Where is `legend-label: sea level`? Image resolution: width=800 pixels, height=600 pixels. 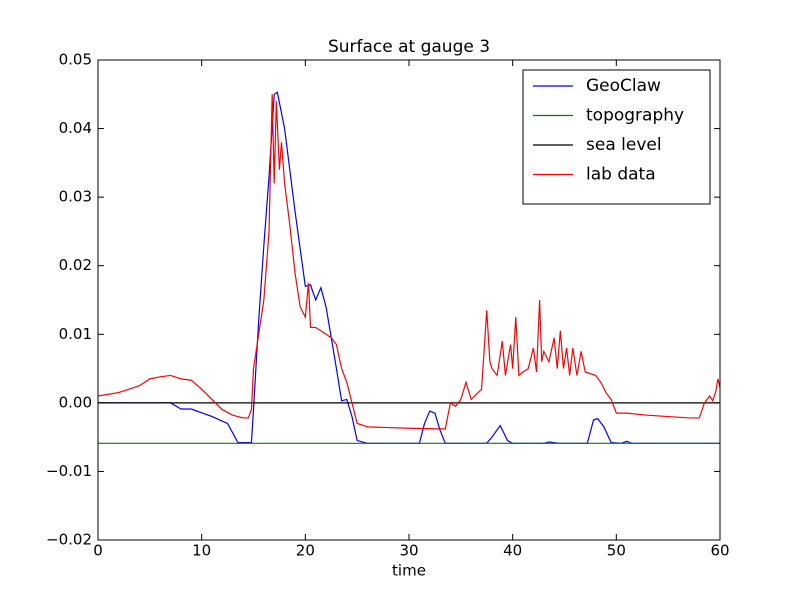 legend-label: sea level is located at coordinates (624, 145).